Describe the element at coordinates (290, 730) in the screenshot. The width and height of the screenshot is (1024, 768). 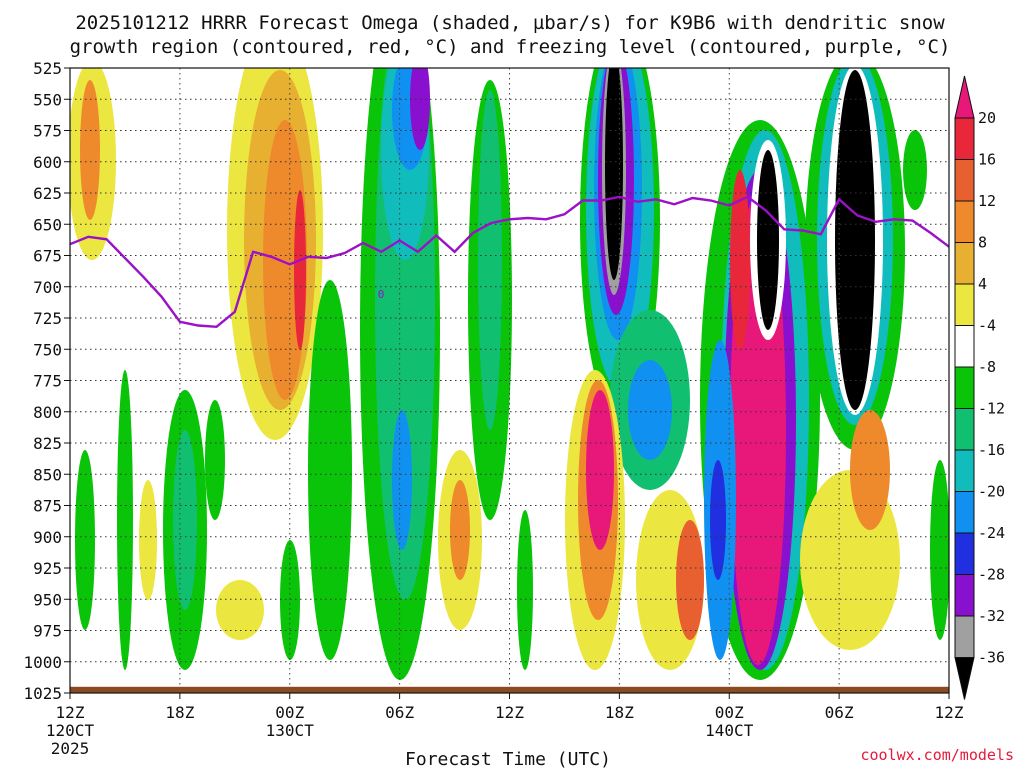
I see `x-tick-date: 130CT` at that location.